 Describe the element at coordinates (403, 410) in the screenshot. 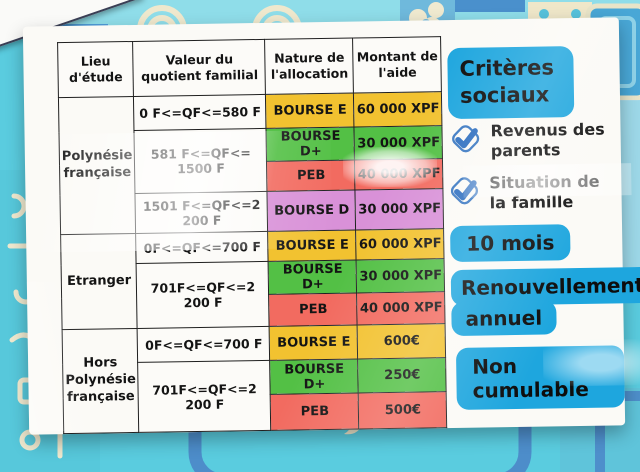

I see `amount-cell: 500€` at that location.